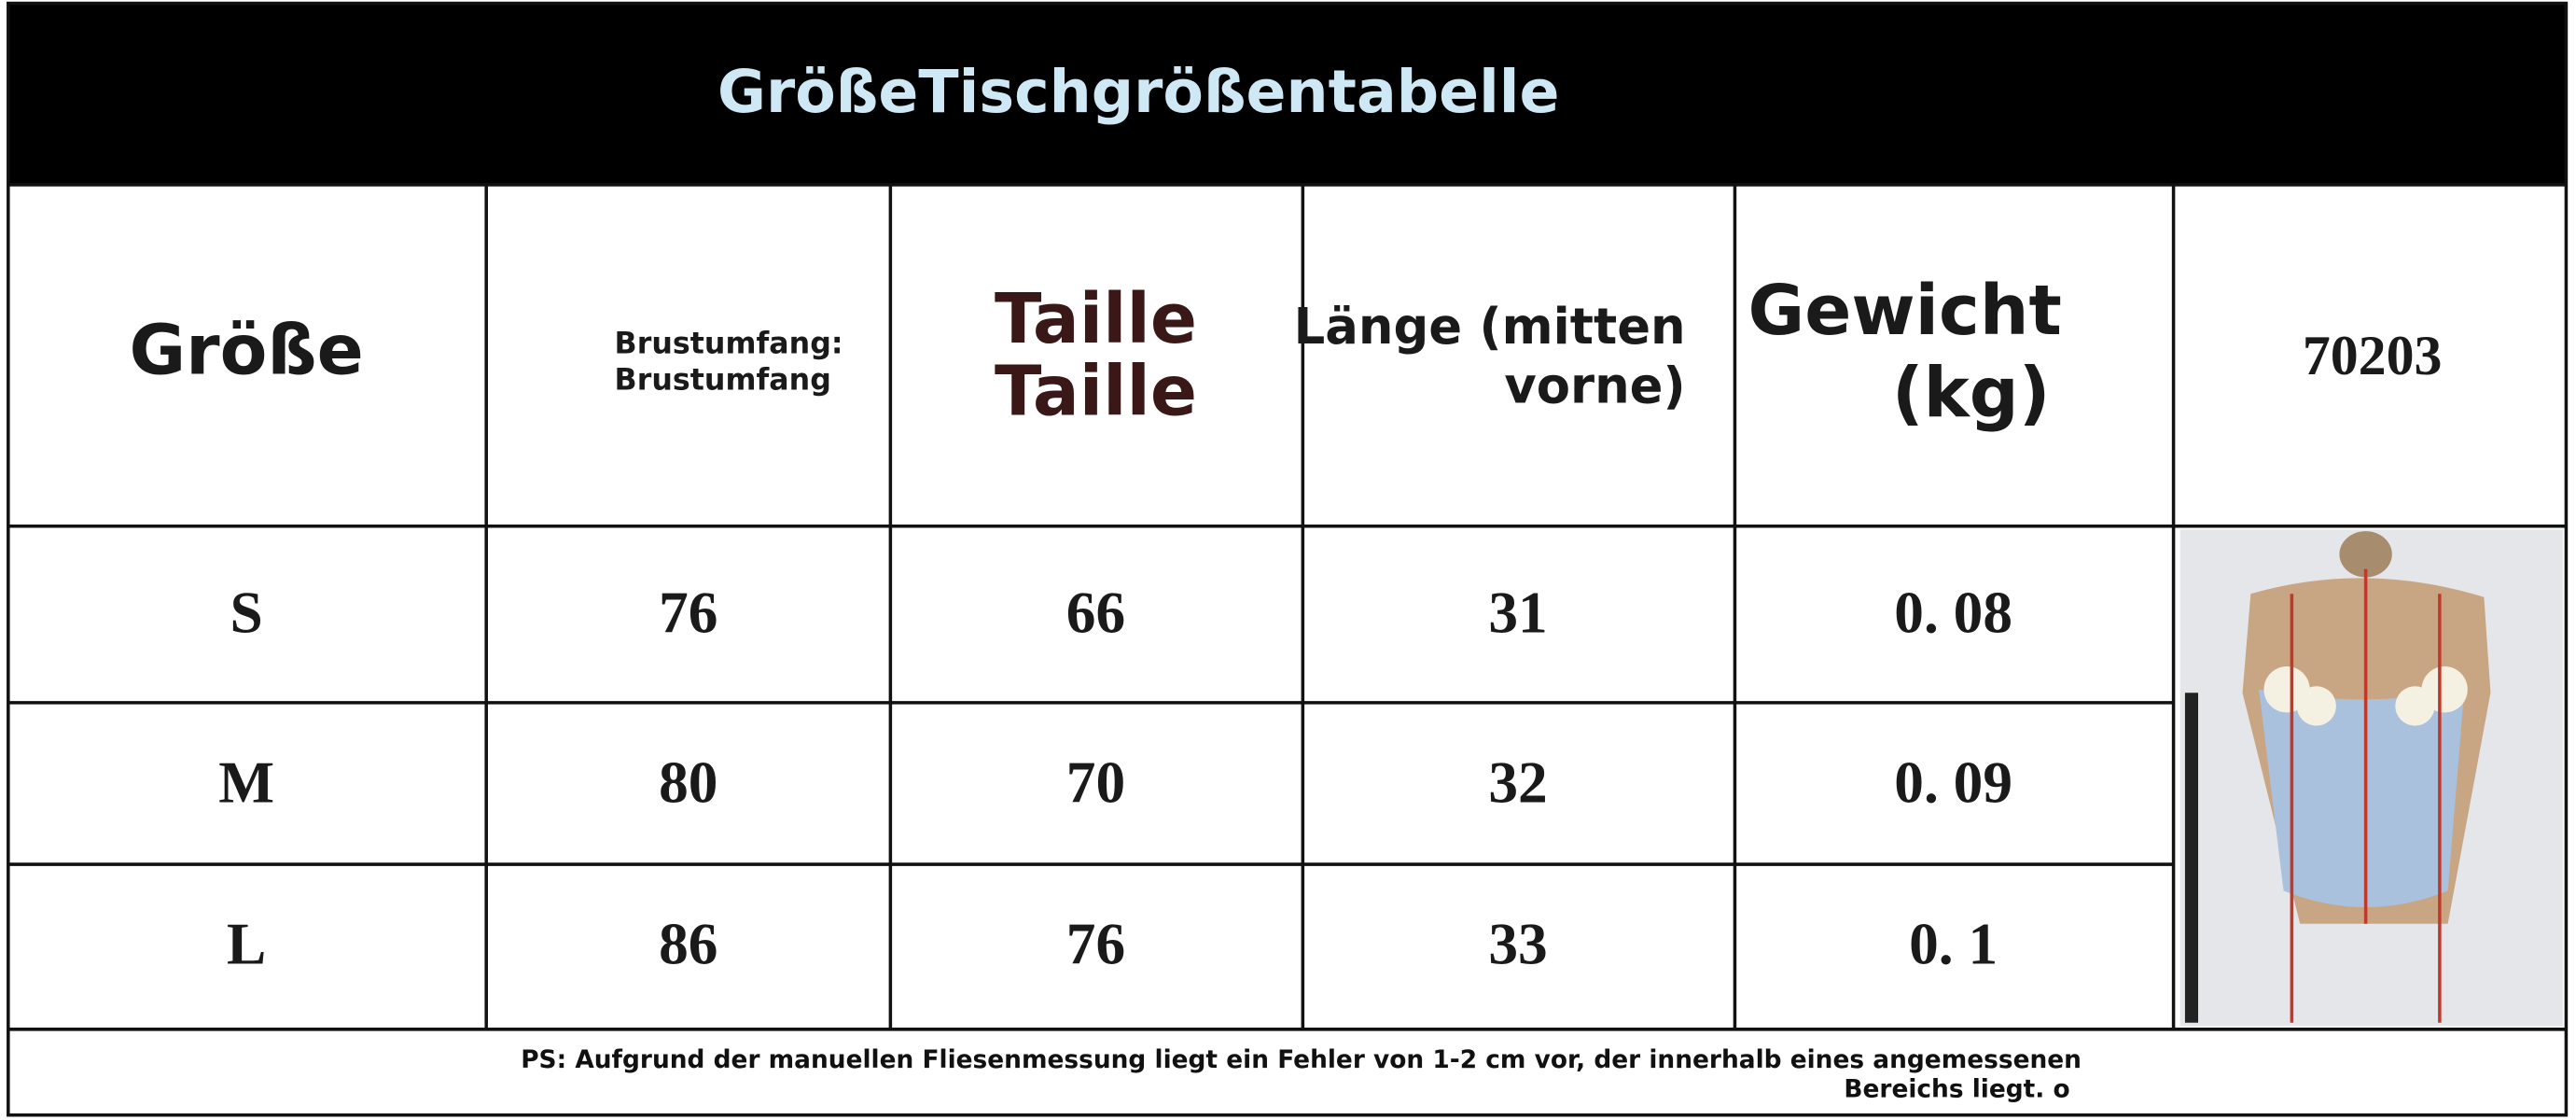 This screenshot has height=1120, width=2576. What do you see at coordinates (688, 782) in the screenshot?
I see `cell-value: 80` at bounding box center [688, 782].